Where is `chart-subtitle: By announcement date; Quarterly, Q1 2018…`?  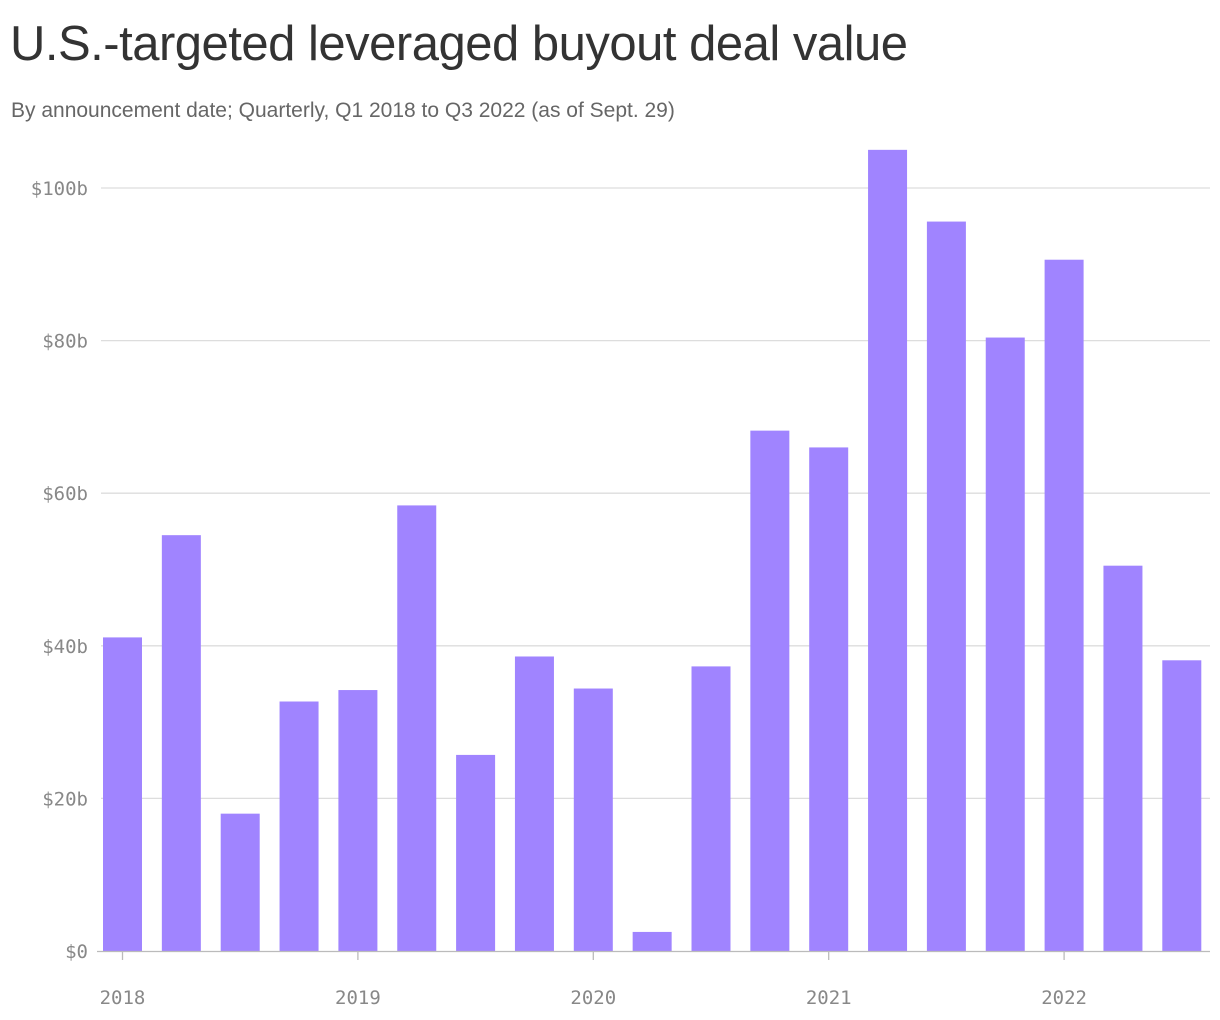
chart-subtitle: By announcement date; Quarterly, Q1 2018… is located at coordinates (343, 110).